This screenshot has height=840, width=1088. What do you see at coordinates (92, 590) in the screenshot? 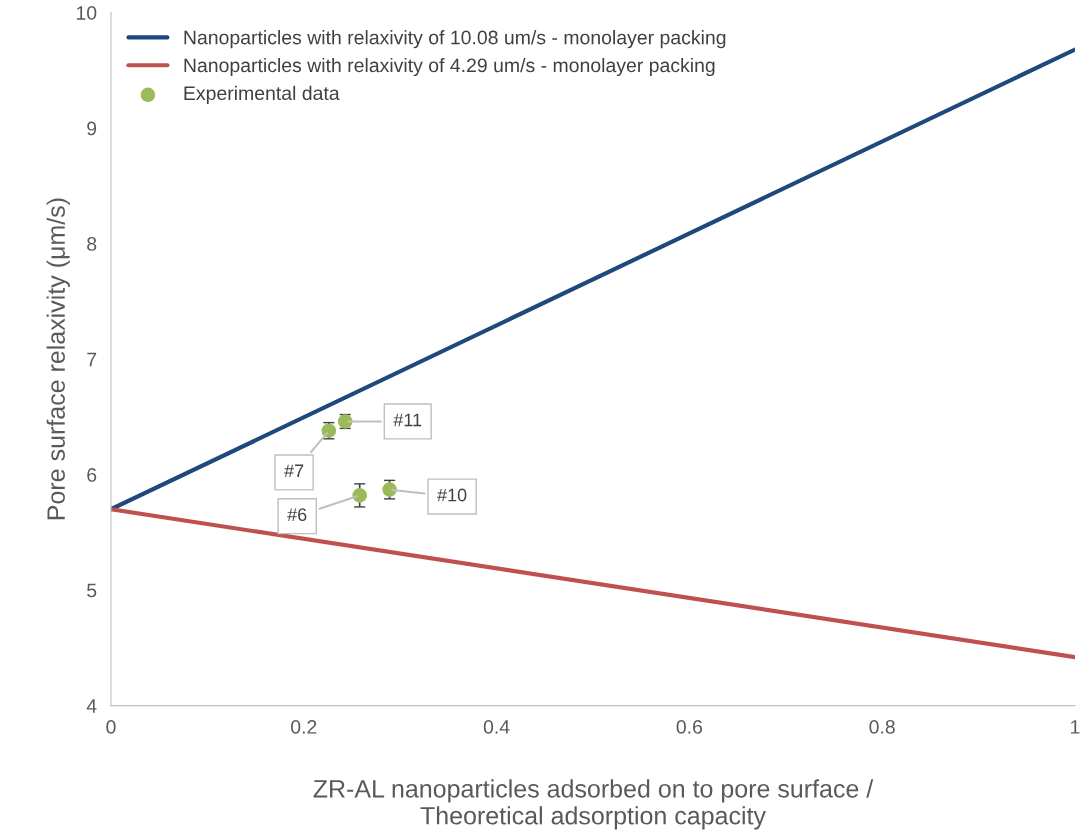
I see `y-tick-label: 5` at bounding box center [92, 590].